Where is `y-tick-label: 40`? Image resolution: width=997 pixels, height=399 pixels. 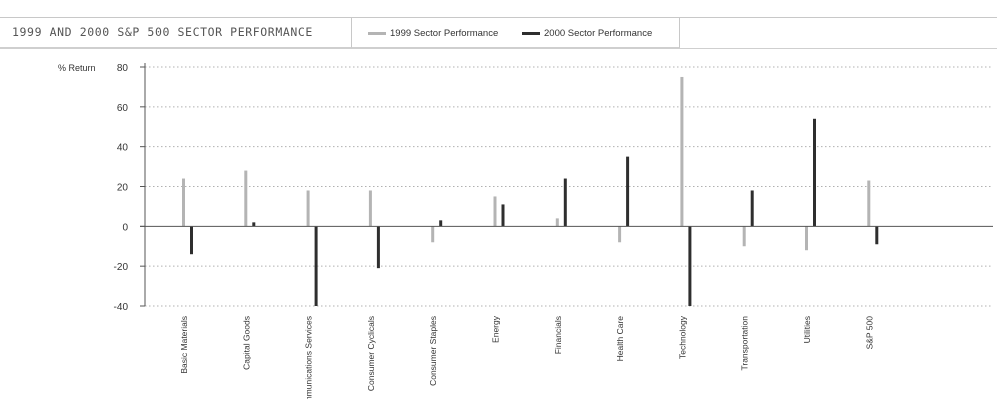 y-tick-label: 40 is located at coordinates (123, 148).